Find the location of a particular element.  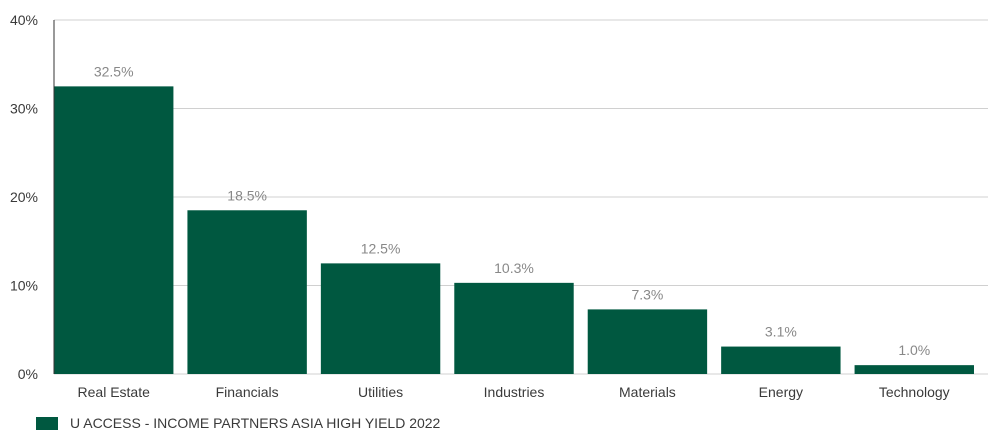

data-label: 12.5% is located at coordinates (381, 248).